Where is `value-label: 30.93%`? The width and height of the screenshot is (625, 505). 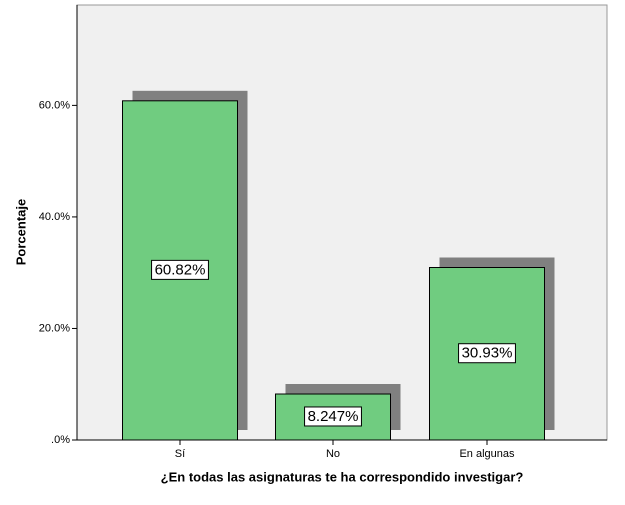 value-label: 30.93% is located at coordinates (487, 353).